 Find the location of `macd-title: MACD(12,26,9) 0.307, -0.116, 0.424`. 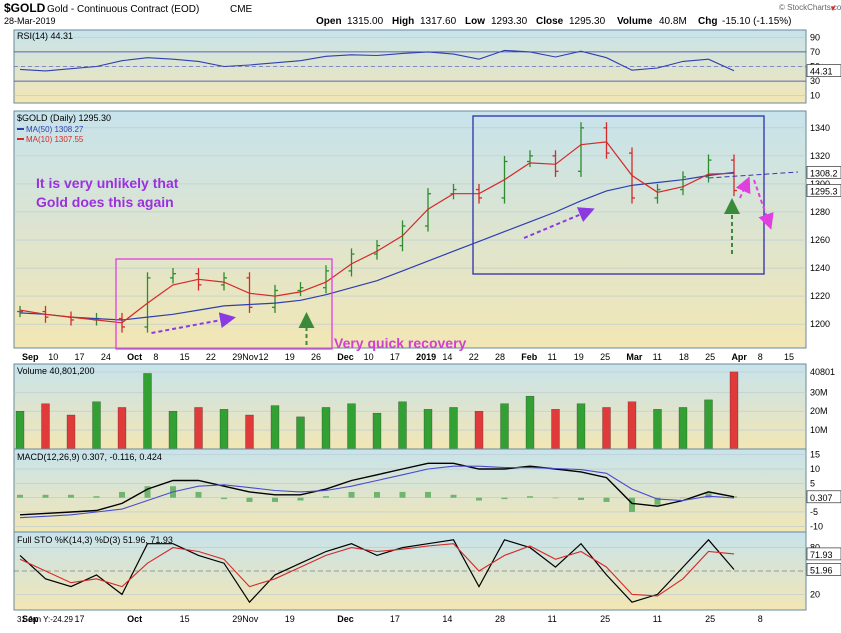

macd-title: MACD(12,26,9) 0.307, -0.116, 0.424 is located at coordinates (89, 457).